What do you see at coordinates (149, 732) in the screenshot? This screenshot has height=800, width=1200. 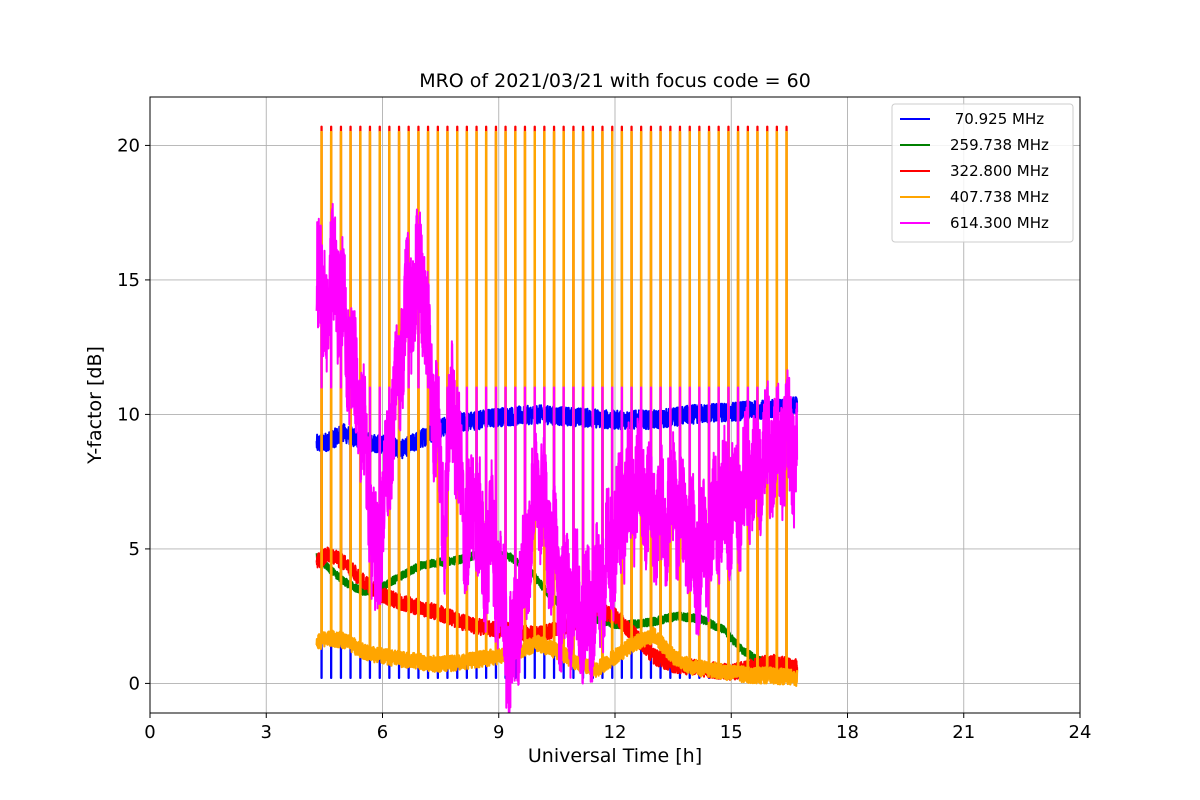 I see `x-tick-label: 0` at bounding box center [149, 732].